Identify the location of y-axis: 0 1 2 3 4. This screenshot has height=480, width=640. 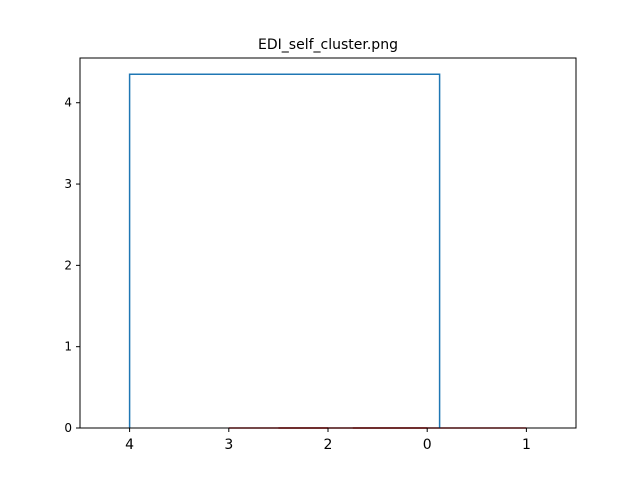
(72, 265).